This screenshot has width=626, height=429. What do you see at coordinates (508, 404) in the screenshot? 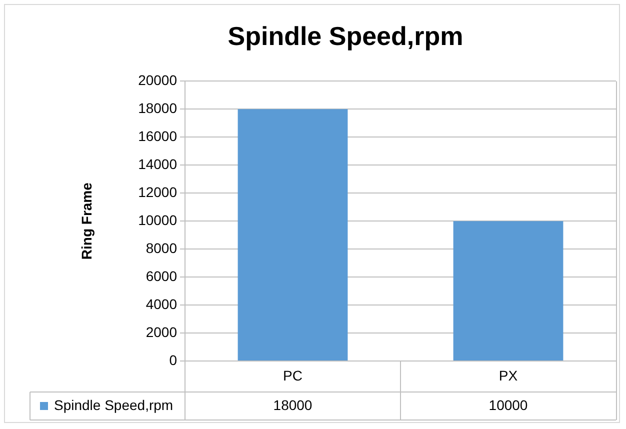
I see `data-label: 10000` at bounding box center [508, 404].